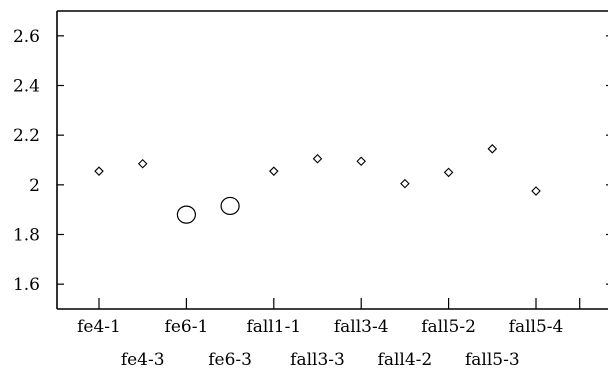 This screenshot has width=608, height=374. Describe the element at coordinates (143, 360) in the screenshot. I see `x-tick-label: fe4-3` at that location.